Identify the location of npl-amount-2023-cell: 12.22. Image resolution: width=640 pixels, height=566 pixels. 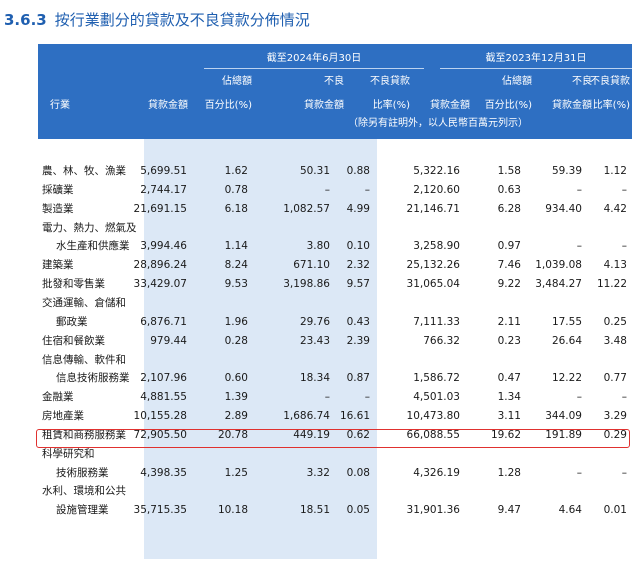
(566, 378).